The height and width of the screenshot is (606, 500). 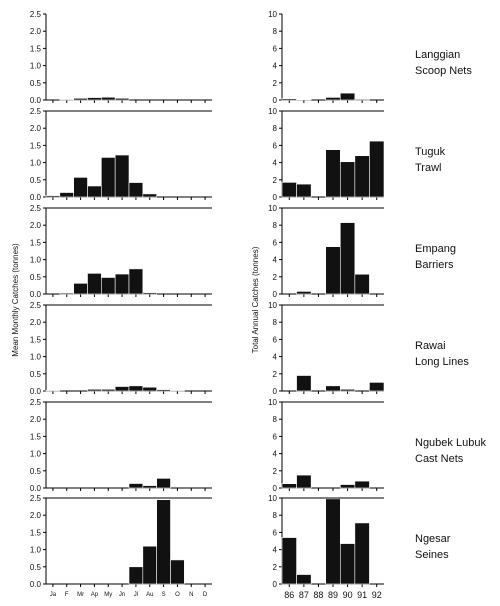 What do you see at coordinates (164, 595) in the screenshot?
I see `month-label: S` at bounding box center [164, 595].